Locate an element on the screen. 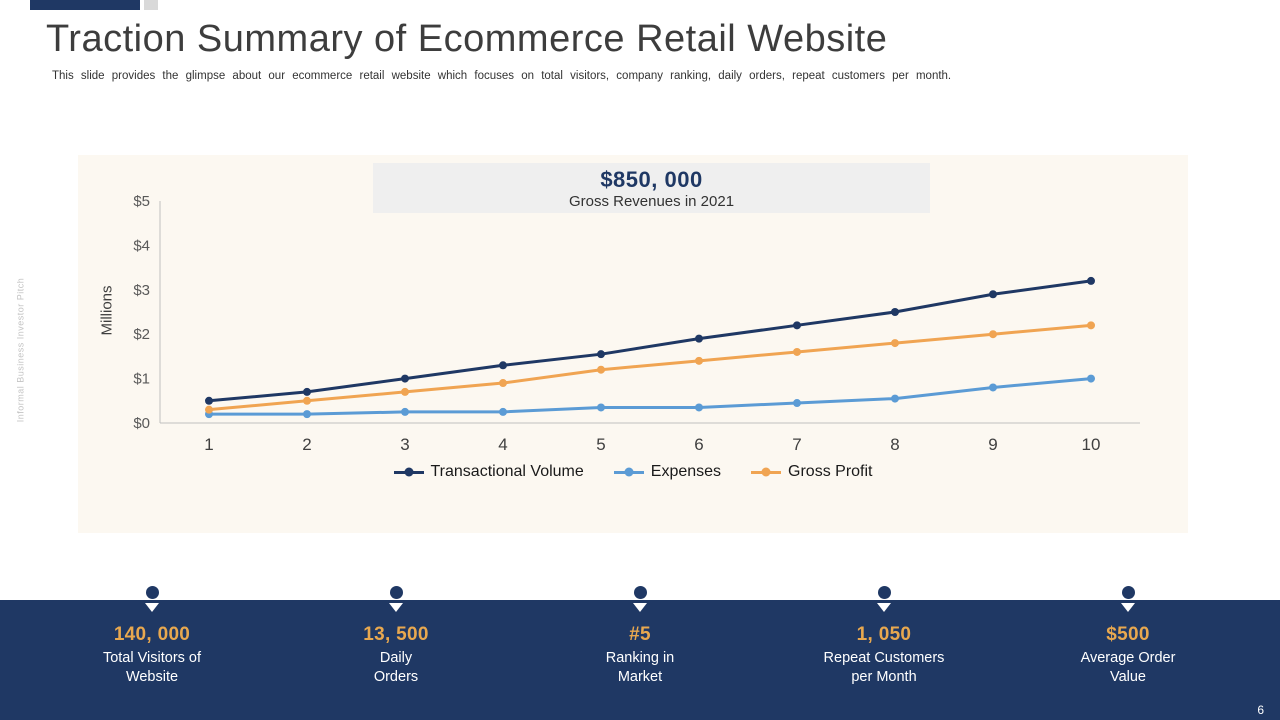  svg-text: 2 is located at coordinates (306, 444).